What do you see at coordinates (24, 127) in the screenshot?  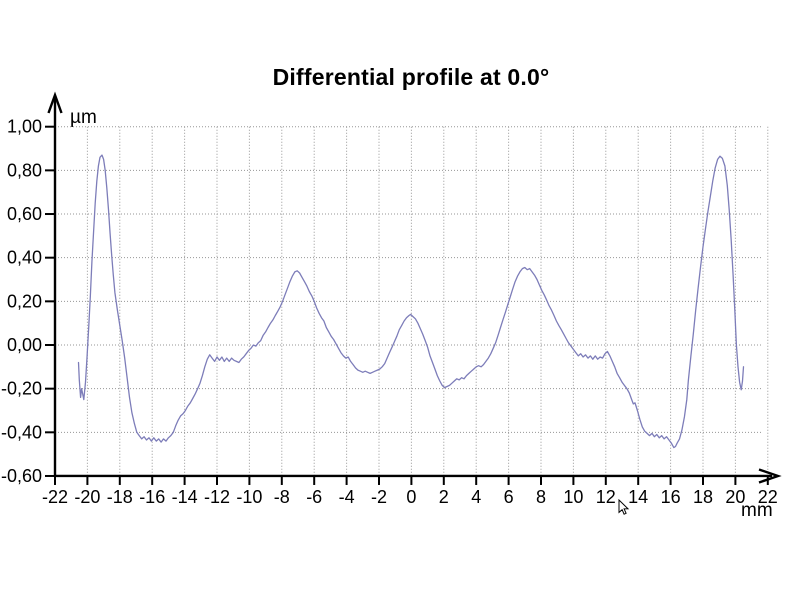 I see `y-tick-label: 1,00` at bounding box center [24, 127].